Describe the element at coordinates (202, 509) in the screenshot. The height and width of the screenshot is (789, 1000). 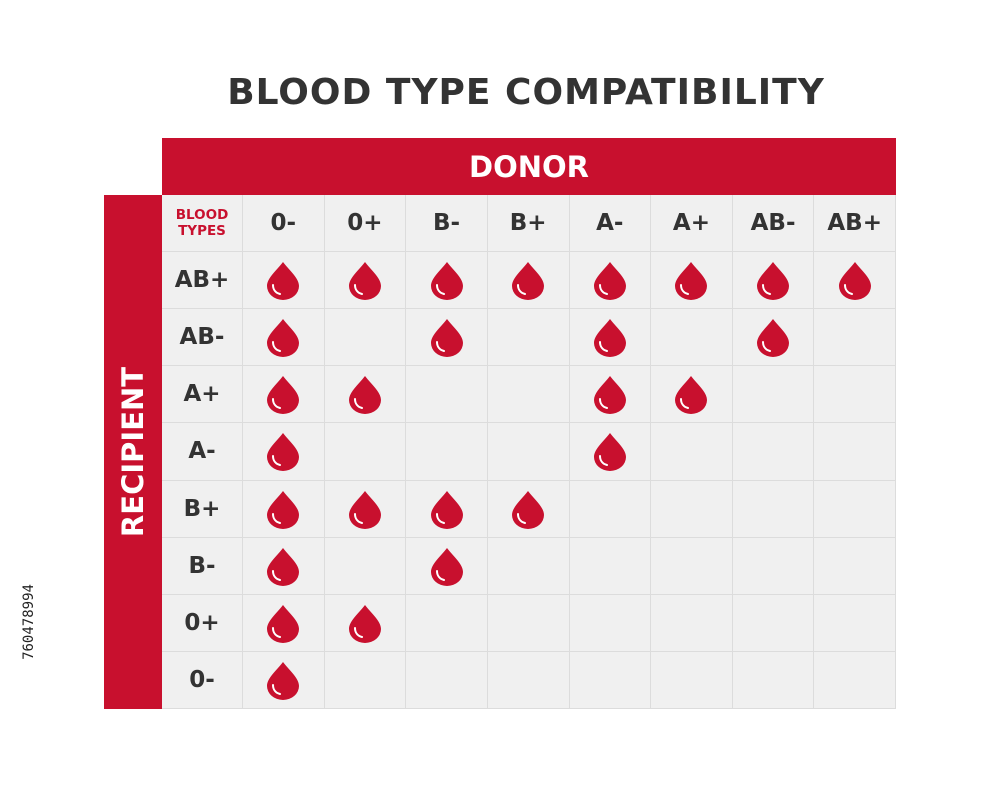
I see `recipient-row-header: B+` at that location.